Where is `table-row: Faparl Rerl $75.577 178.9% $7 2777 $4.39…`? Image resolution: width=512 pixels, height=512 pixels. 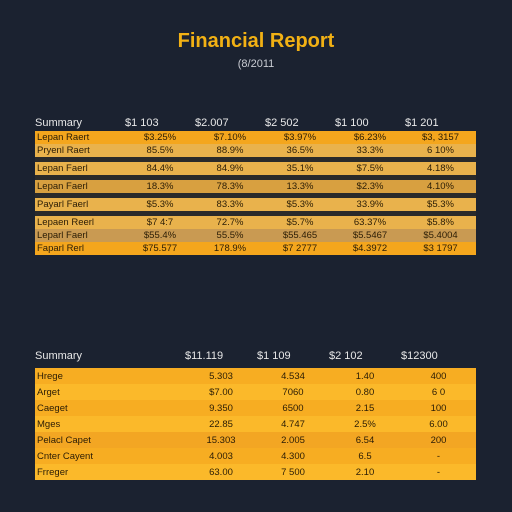
table-row: Faparl Rerl $75.577 178.9% $7 2777 $4.39… is located at coordinates (255, 248).